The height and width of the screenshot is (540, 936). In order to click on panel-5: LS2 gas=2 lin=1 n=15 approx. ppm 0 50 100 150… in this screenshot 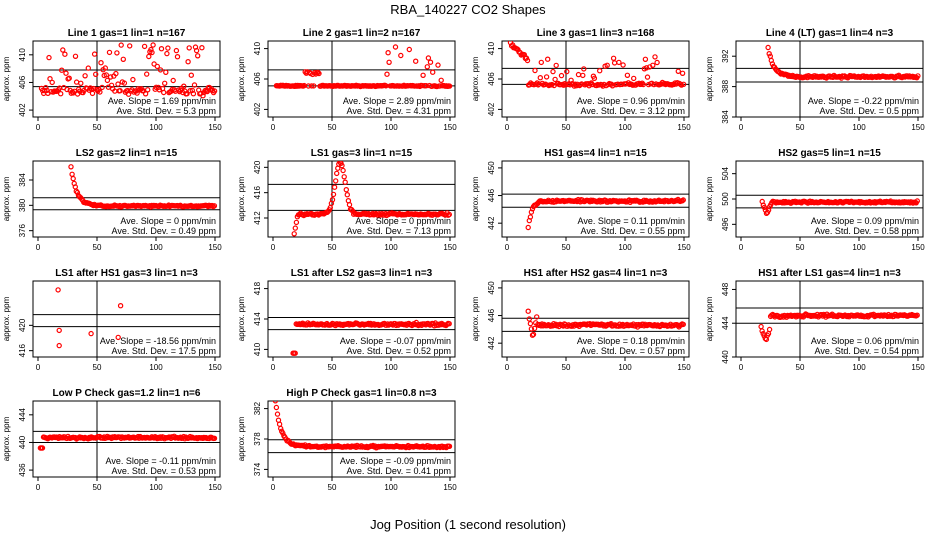, I will do `click(112, 200)`.